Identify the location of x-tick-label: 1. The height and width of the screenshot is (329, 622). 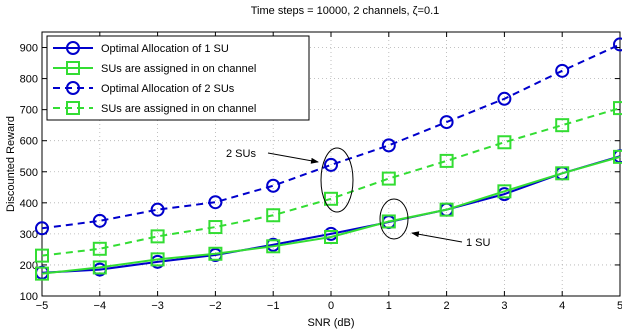
(389, 306).